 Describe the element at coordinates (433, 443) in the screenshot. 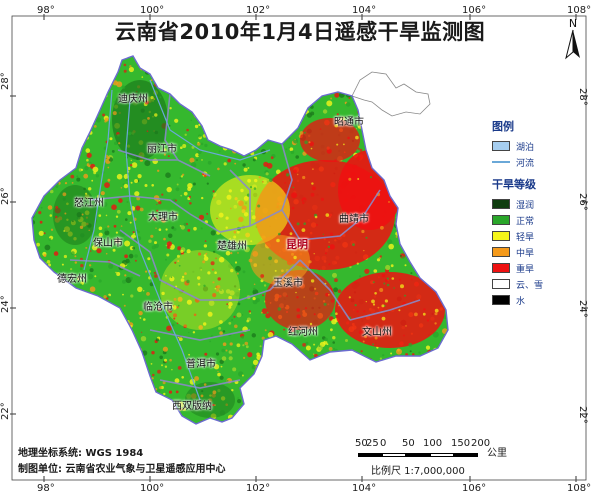

I see `scale-tick-100: 100` at that location.